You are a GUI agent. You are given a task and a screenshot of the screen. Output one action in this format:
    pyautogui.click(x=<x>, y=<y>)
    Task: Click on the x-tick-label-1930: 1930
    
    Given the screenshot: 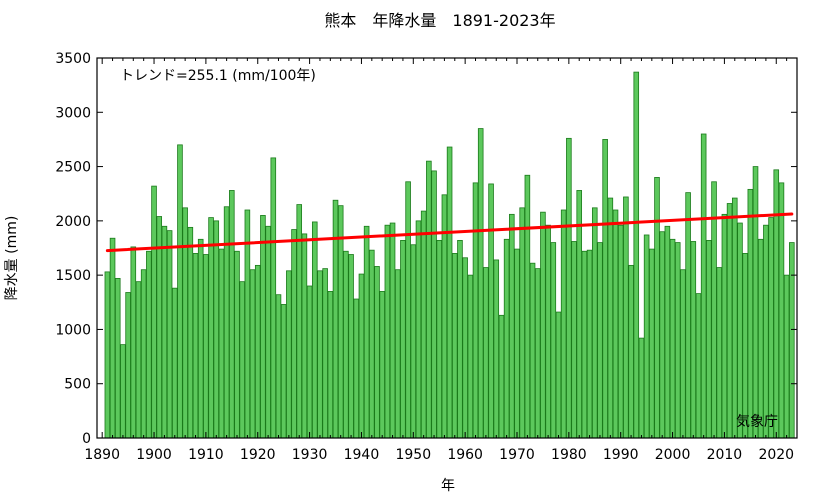 What is the action you would take?
    pyautogui.click(x=310, y=455)
    